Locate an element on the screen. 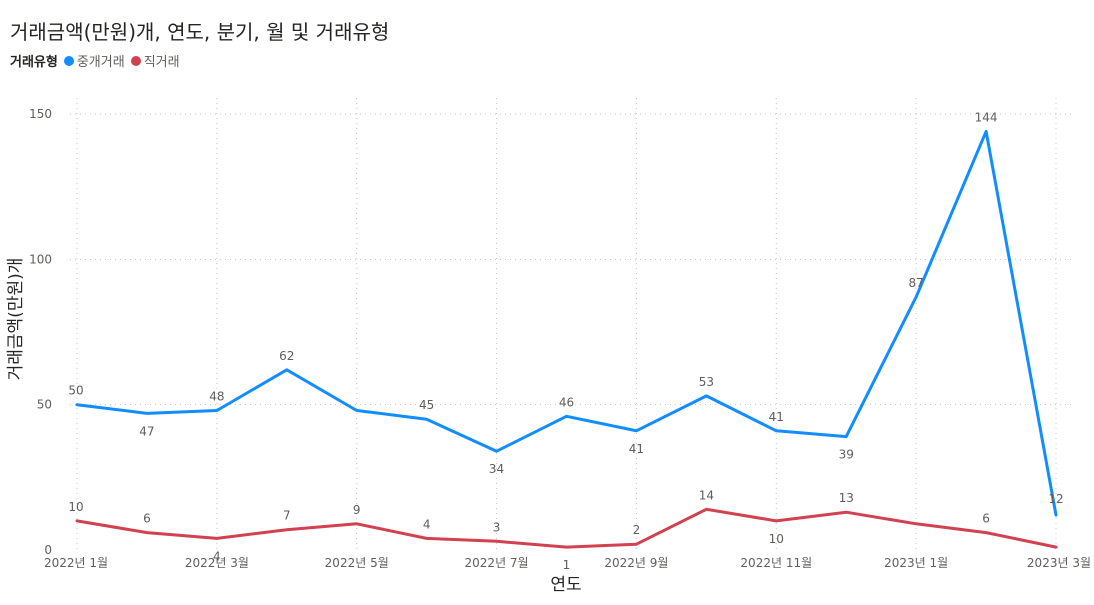  legend-item-label: 중개거래 is located at coordinates (100, 62).